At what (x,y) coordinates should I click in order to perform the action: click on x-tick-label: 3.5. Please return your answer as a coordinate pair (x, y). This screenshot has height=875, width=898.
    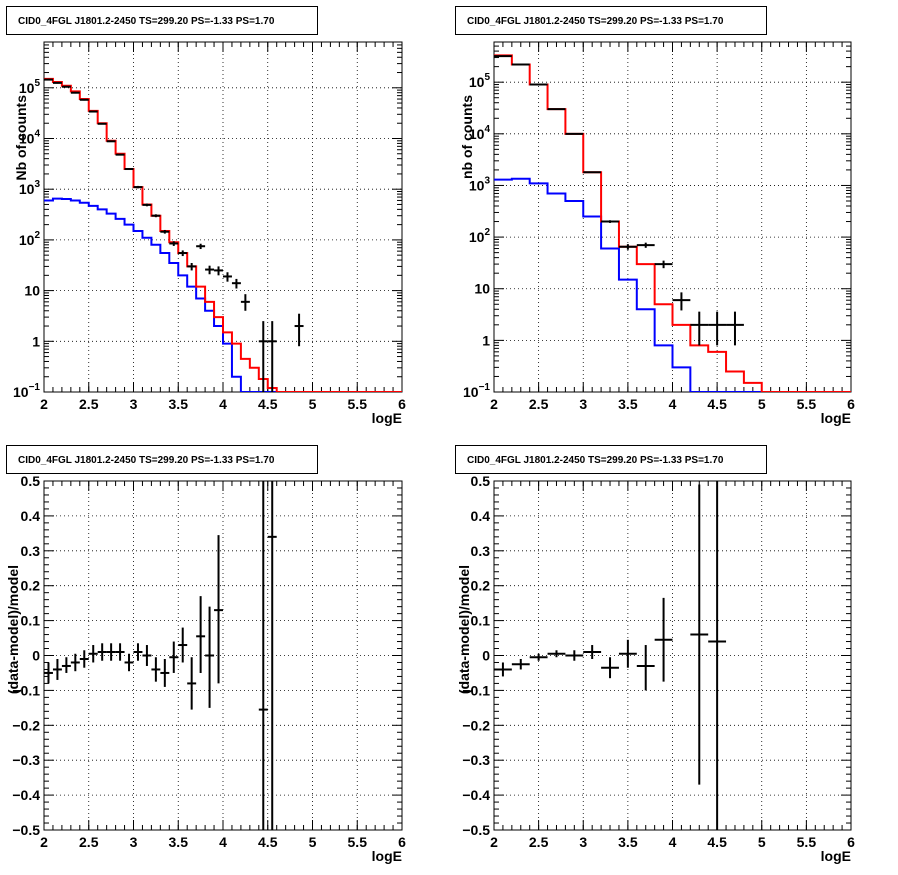
    Looking at the image, I should click on (179, 842).